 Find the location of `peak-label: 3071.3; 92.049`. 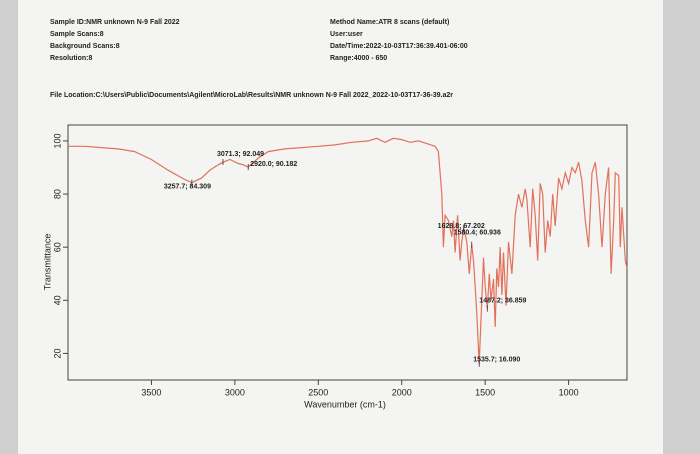

peak-label: 3071.3; 92.049 is located at coordinates (240, 154).